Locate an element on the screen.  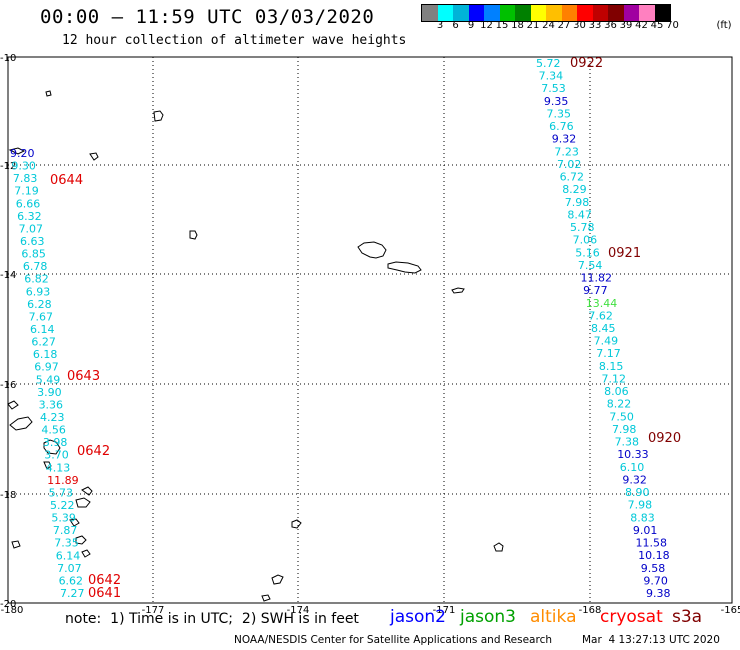
left-track-value: 6.63 is located at coordinates (32, 241).